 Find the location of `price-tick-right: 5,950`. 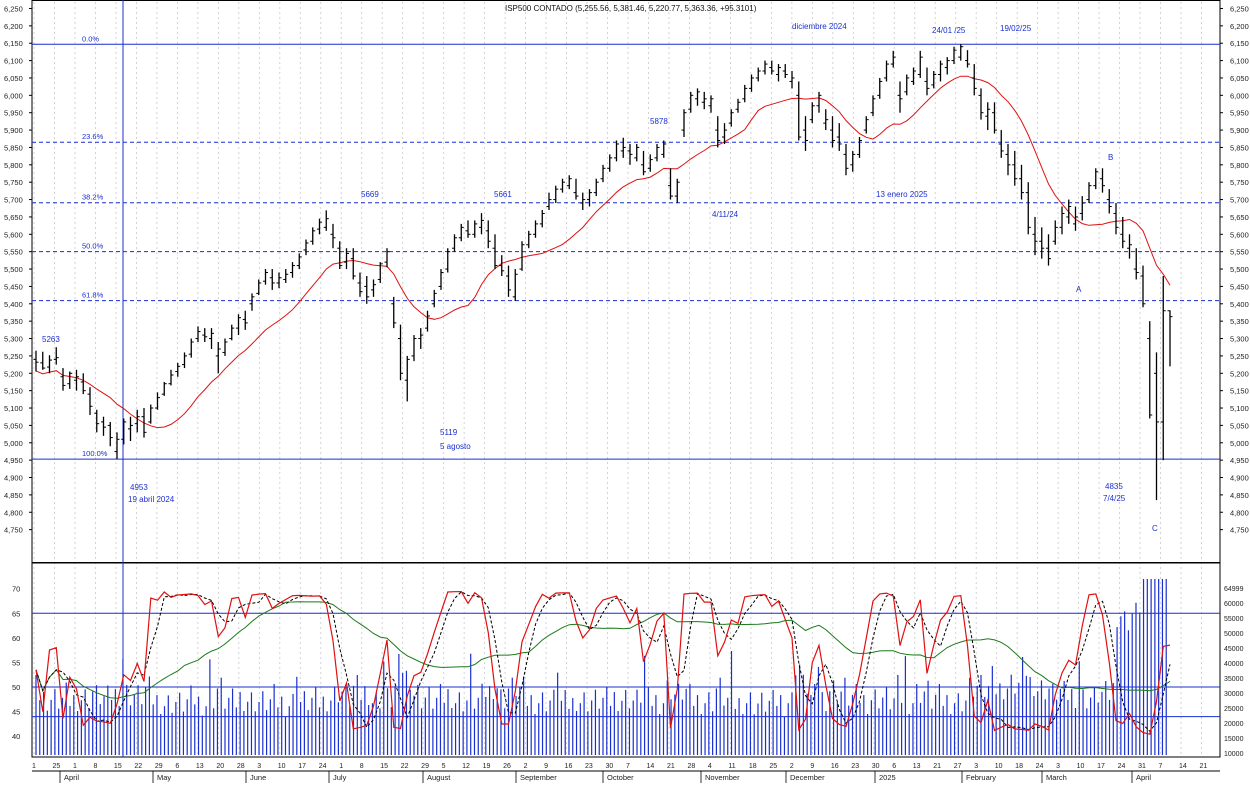

price-tick-right: 5,950 is located at coordinates (1239, 113).